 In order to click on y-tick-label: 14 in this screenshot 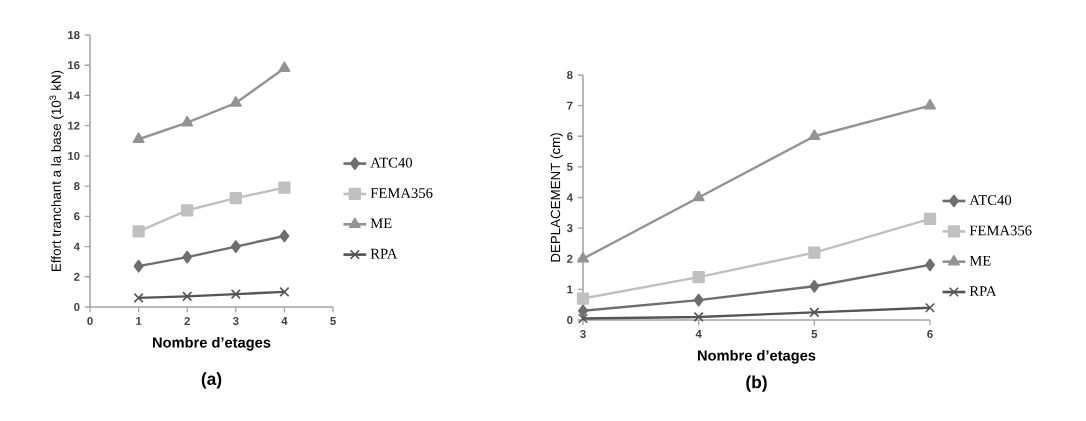, I will do `click(74, 95)`.